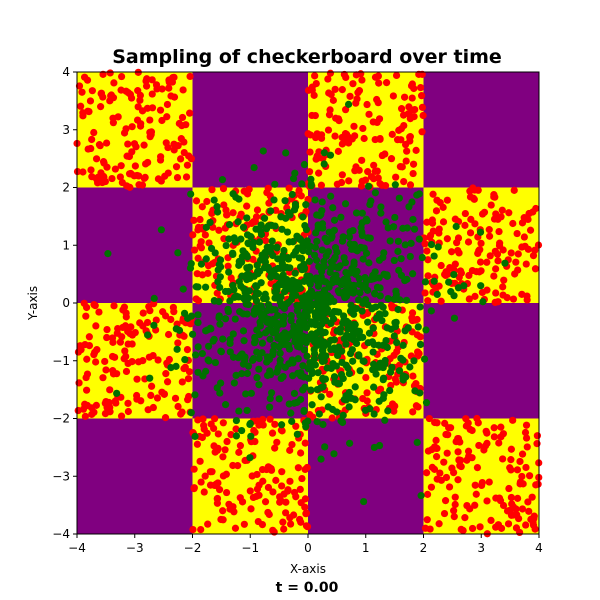 Image resolution: width=600 pixels, height=600 pixels. Describe the element at coordinates (66, 130) in the screenshot. I see `y-tick-label: 3` at that location.